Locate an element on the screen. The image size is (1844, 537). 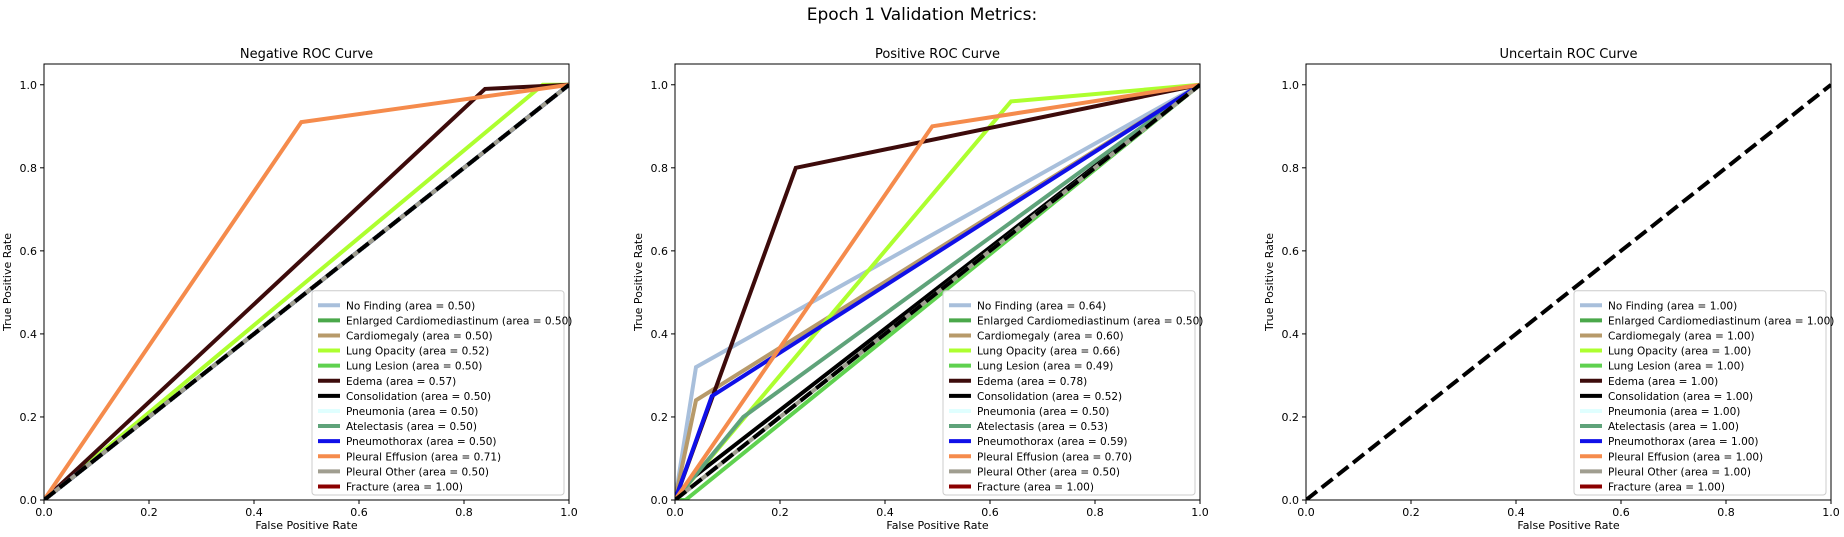
legend-entry: Edema (area = 1.00) is located at coordinates (1663, 382).